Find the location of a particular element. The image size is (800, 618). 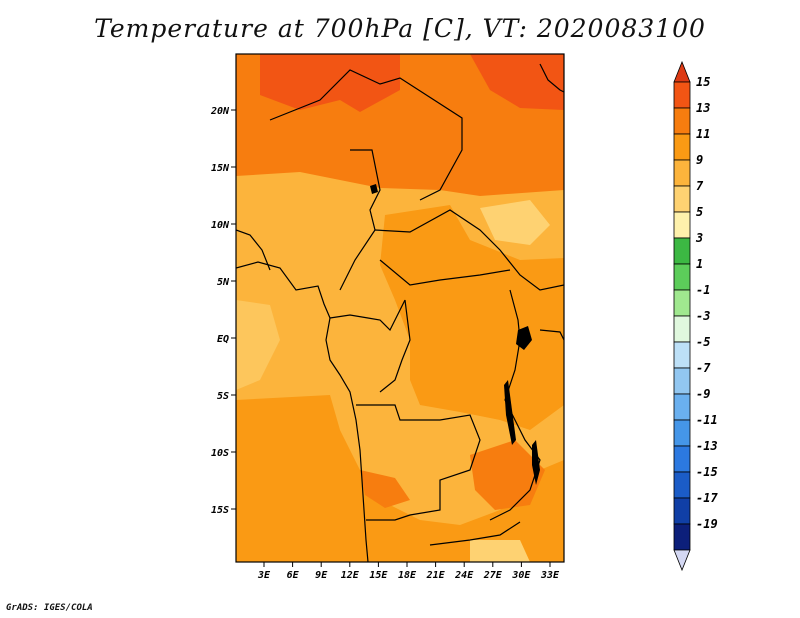

lat-tick-label: 10S is located at coordinates (220, 453).